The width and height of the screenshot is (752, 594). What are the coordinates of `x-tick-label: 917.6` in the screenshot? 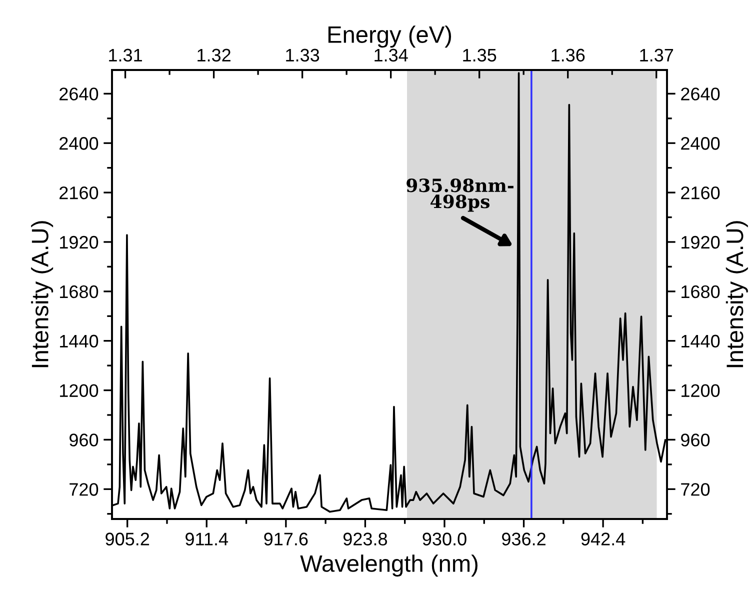 It's located at (286, 539).